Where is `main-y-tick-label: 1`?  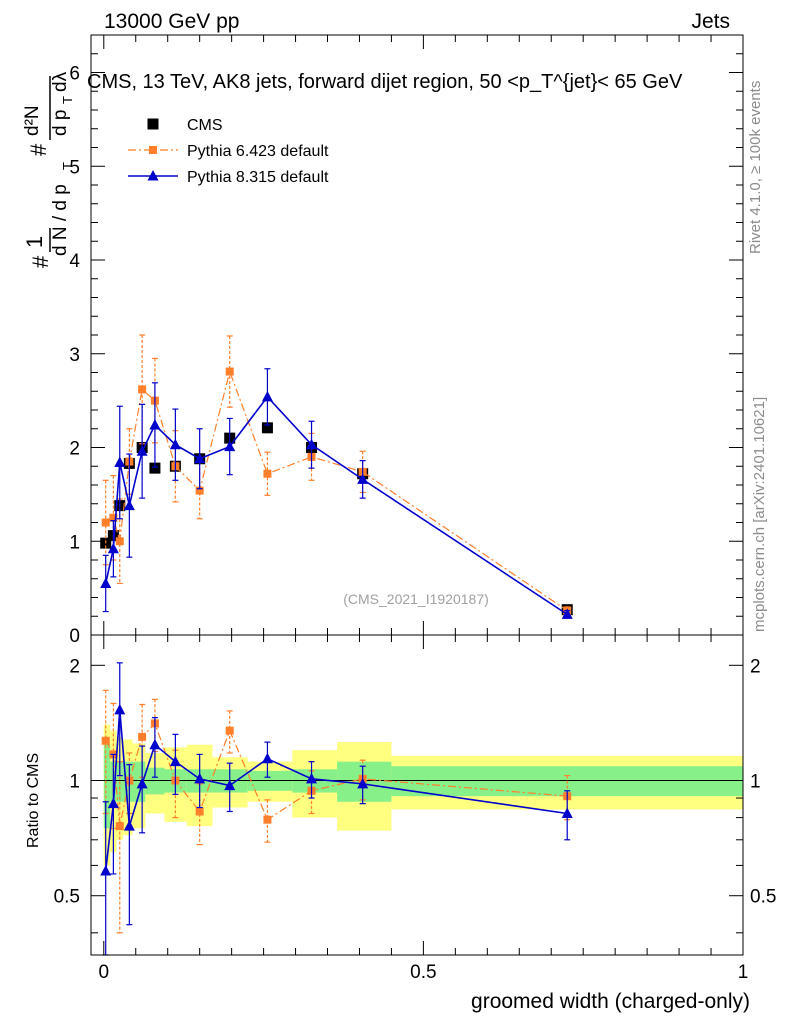
main-y-tick-label: 1 is located at coordinates (74, 542).